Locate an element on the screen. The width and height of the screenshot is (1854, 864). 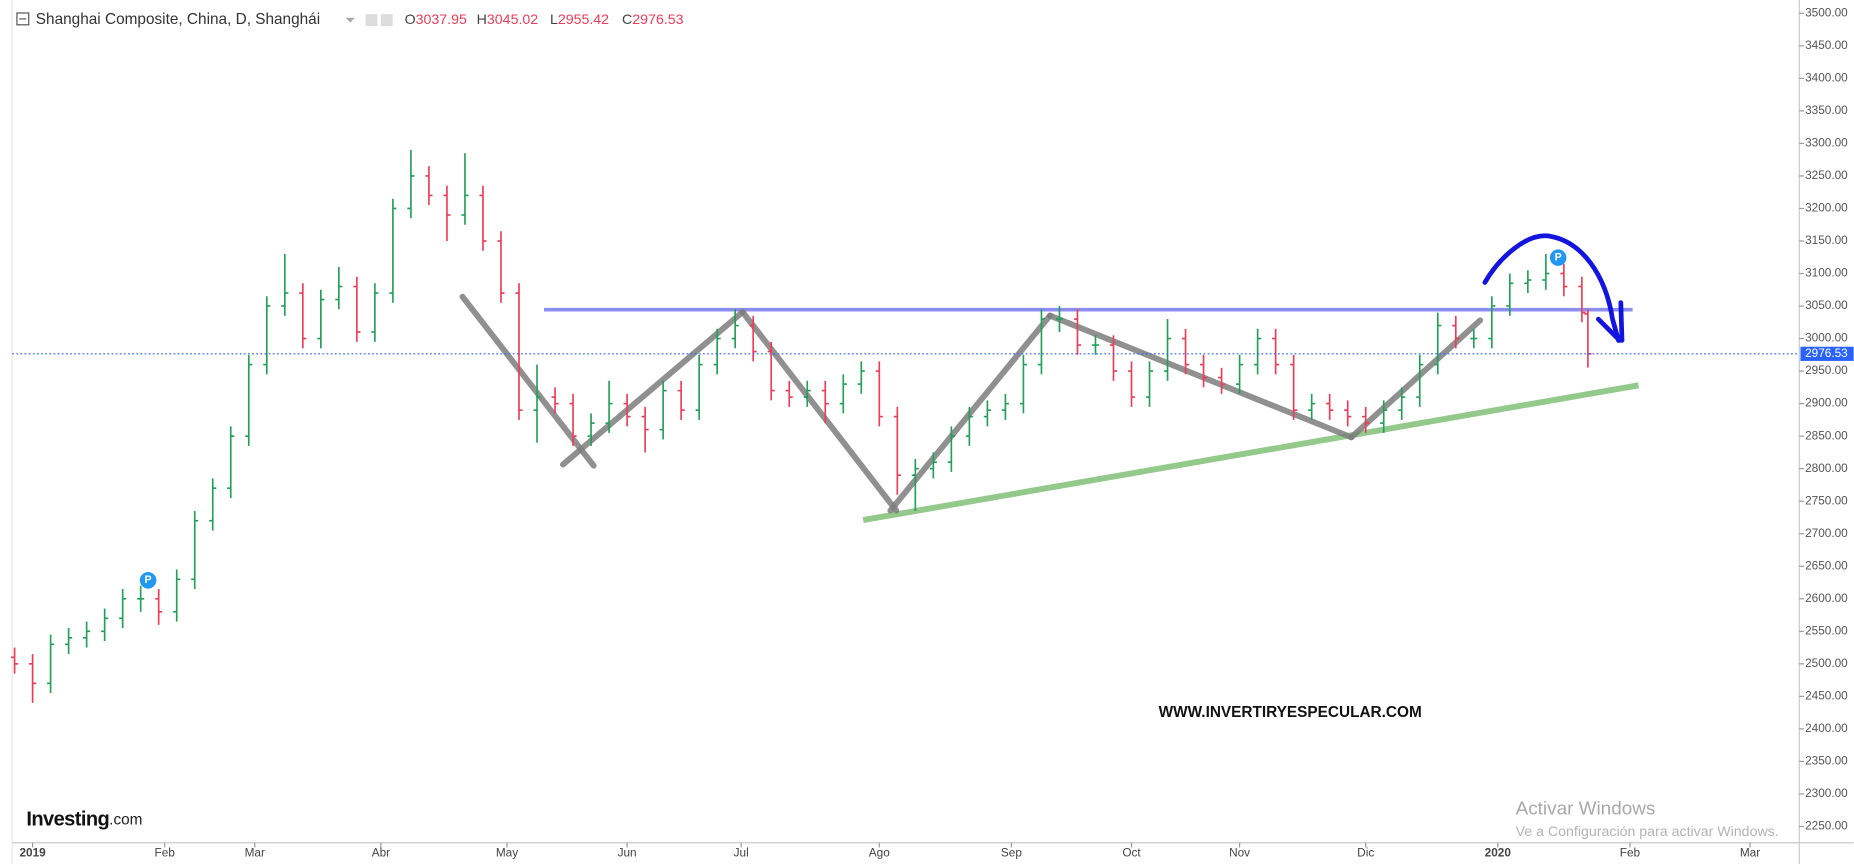
ohlc-readout: O3037.95 H3045.02 L2955.42 C2976.53 is located at coordinates (544, 20).